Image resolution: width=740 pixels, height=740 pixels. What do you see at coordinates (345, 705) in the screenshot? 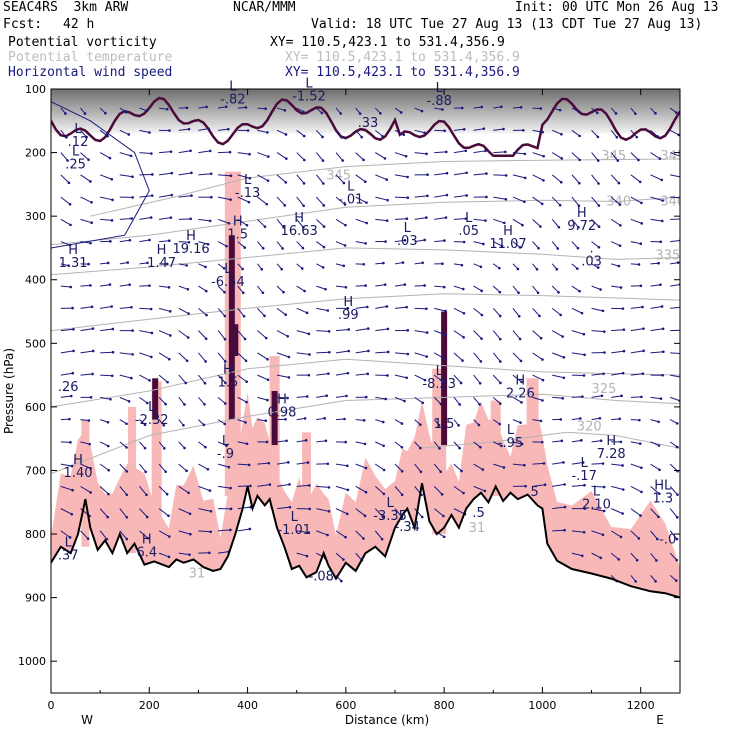
I see `x-tick-label: 600` at bounding box center [345, 705].